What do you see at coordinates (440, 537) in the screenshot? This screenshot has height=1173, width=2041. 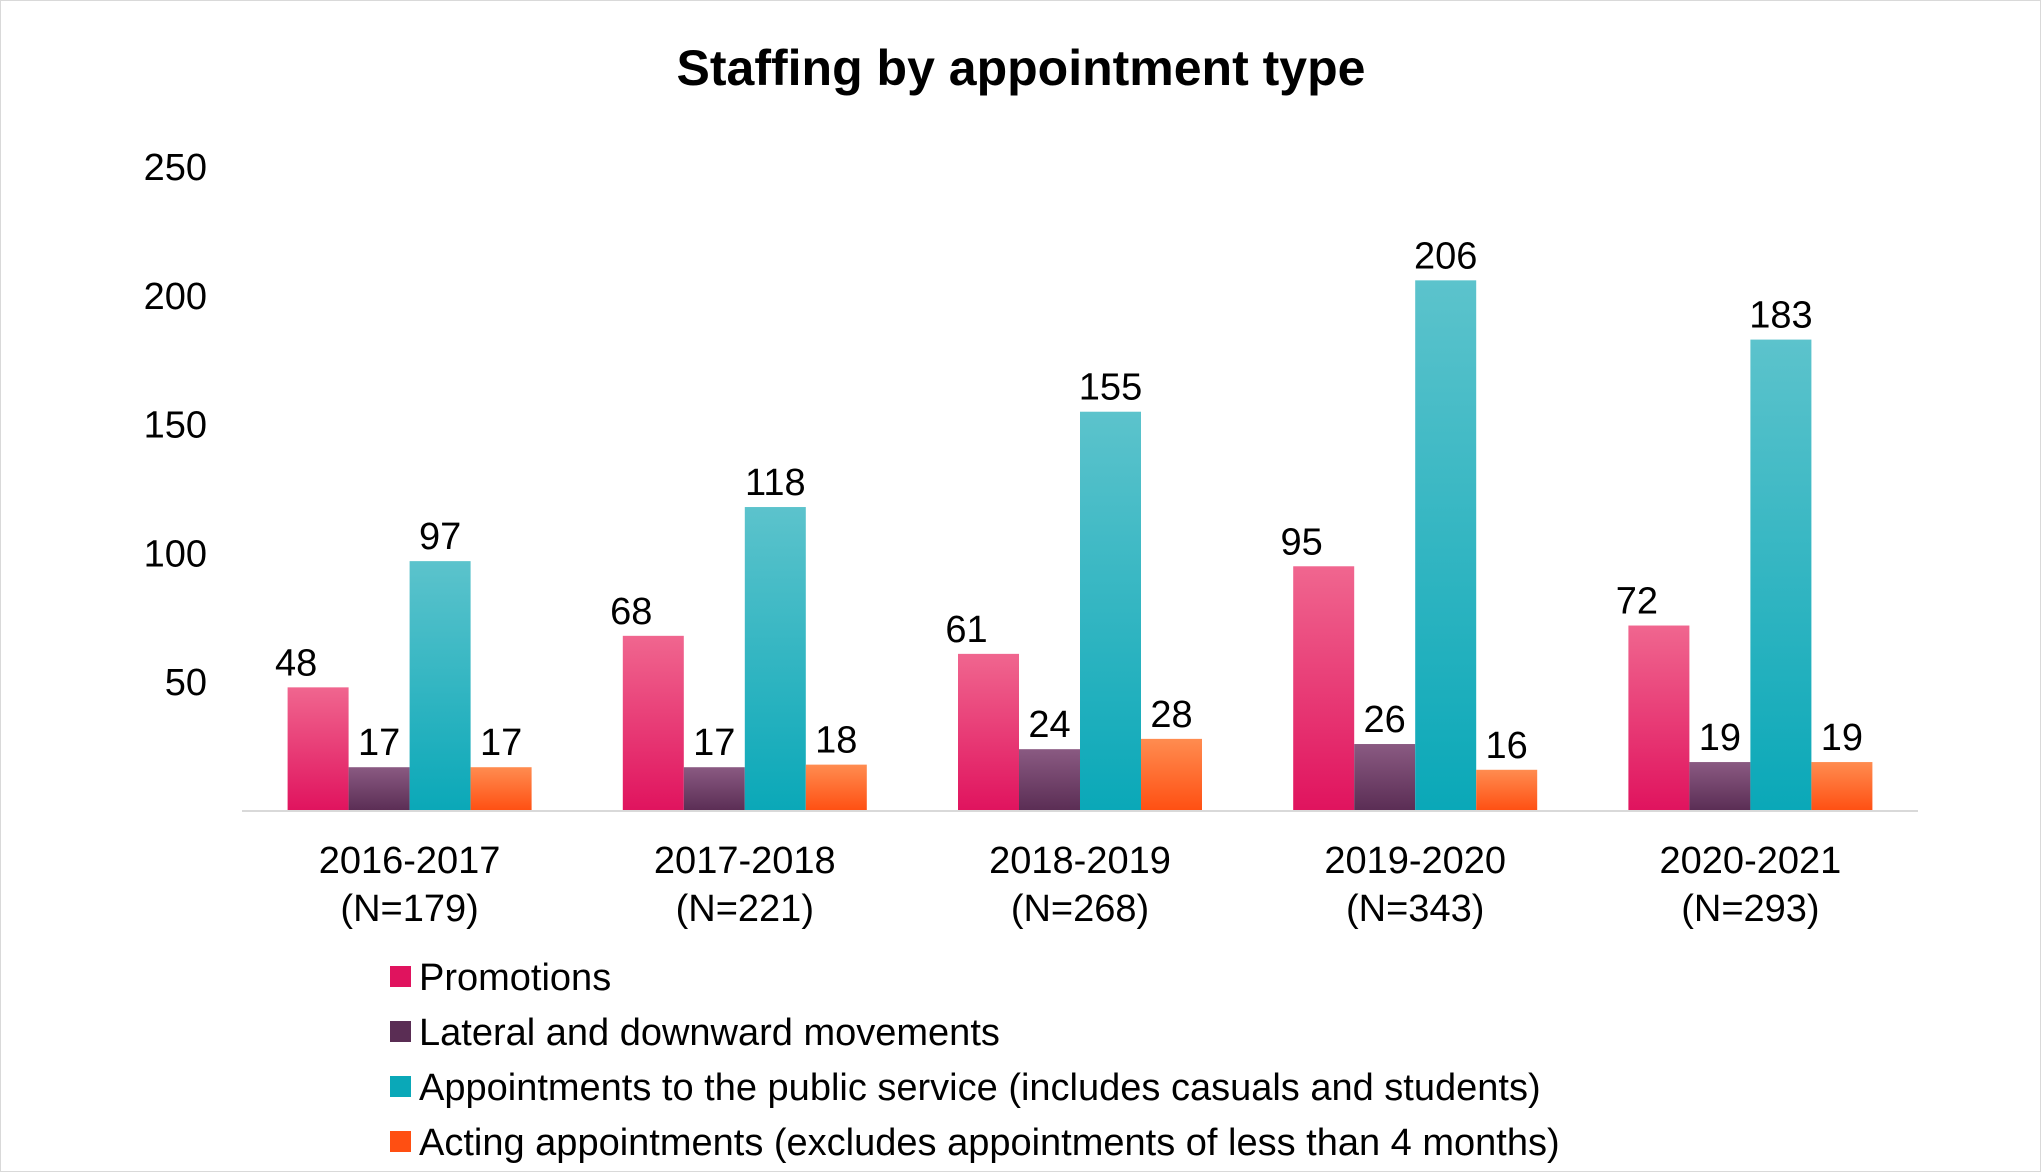 I see `data-label: 97` at bounding box center [440, 537].